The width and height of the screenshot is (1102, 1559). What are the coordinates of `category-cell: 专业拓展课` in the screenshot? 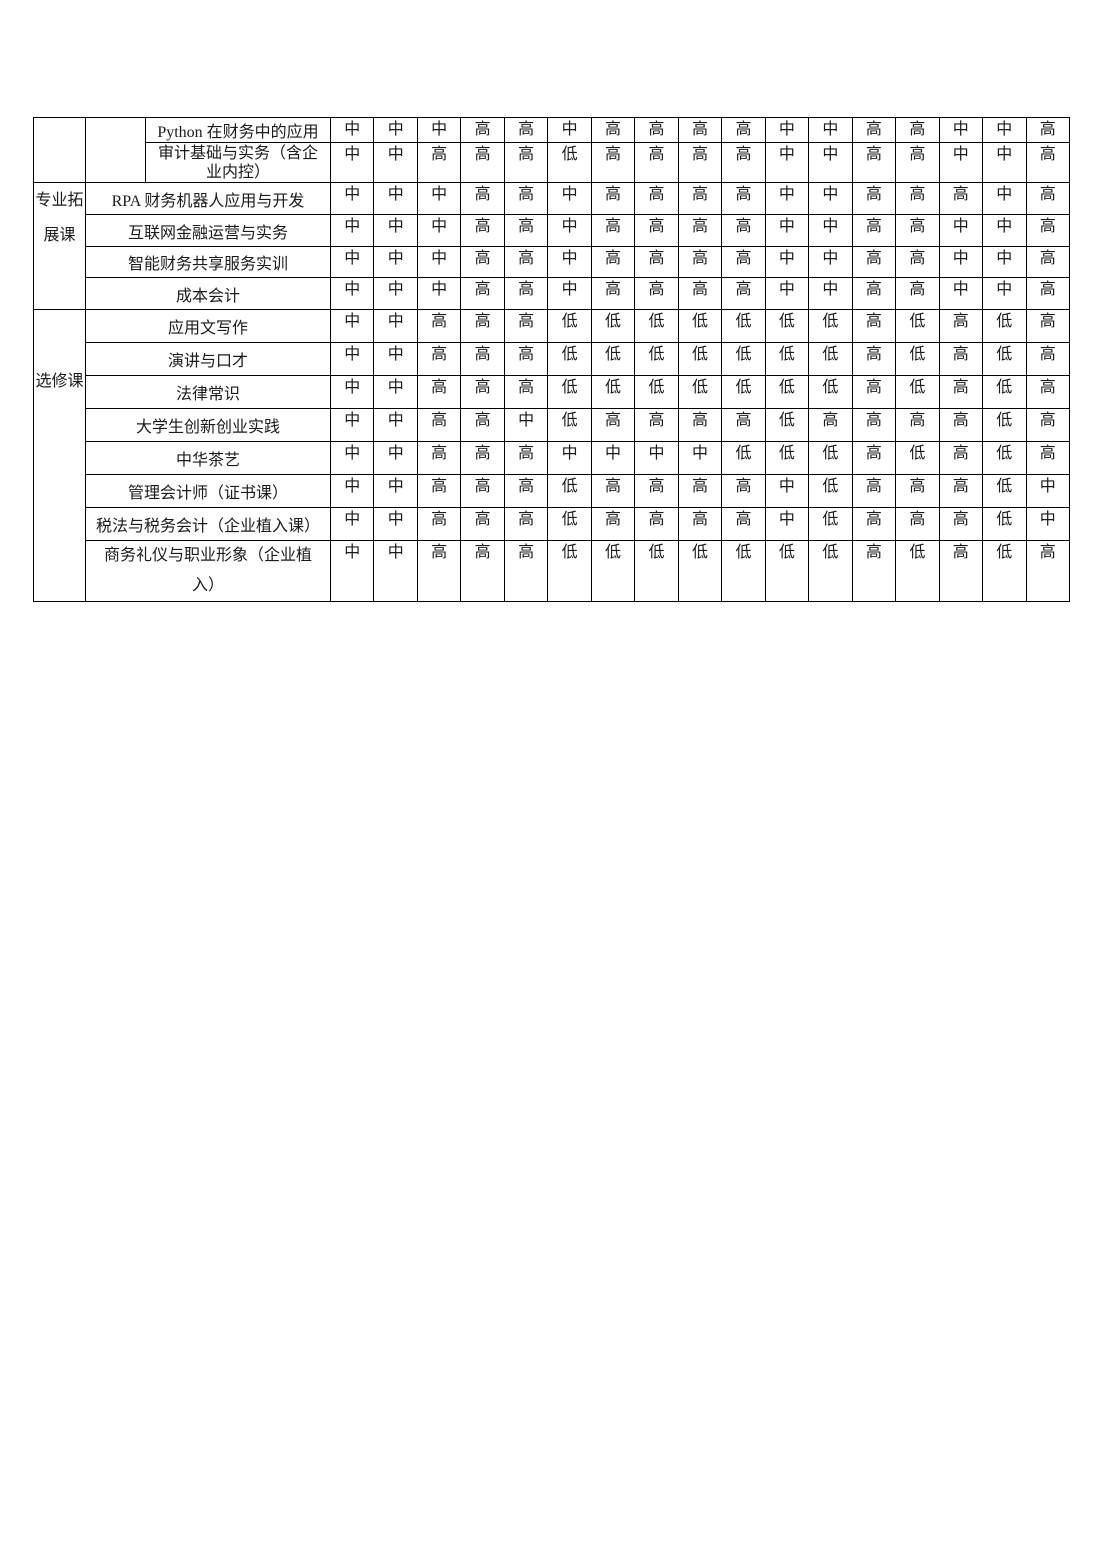 It's located at (59, 246).